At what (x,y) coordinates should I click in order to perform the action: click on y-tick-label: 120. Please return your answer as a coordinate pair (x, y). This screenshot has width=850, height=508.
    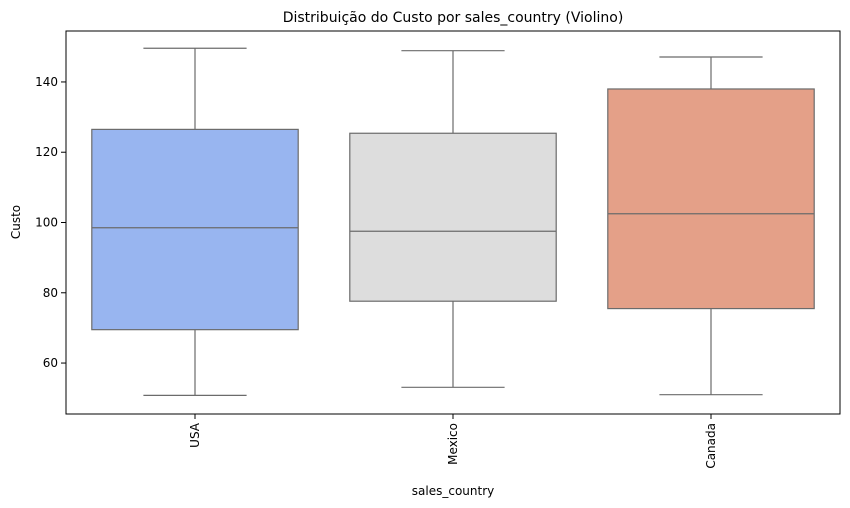
    Looking at the image, I should click on (46, 152).